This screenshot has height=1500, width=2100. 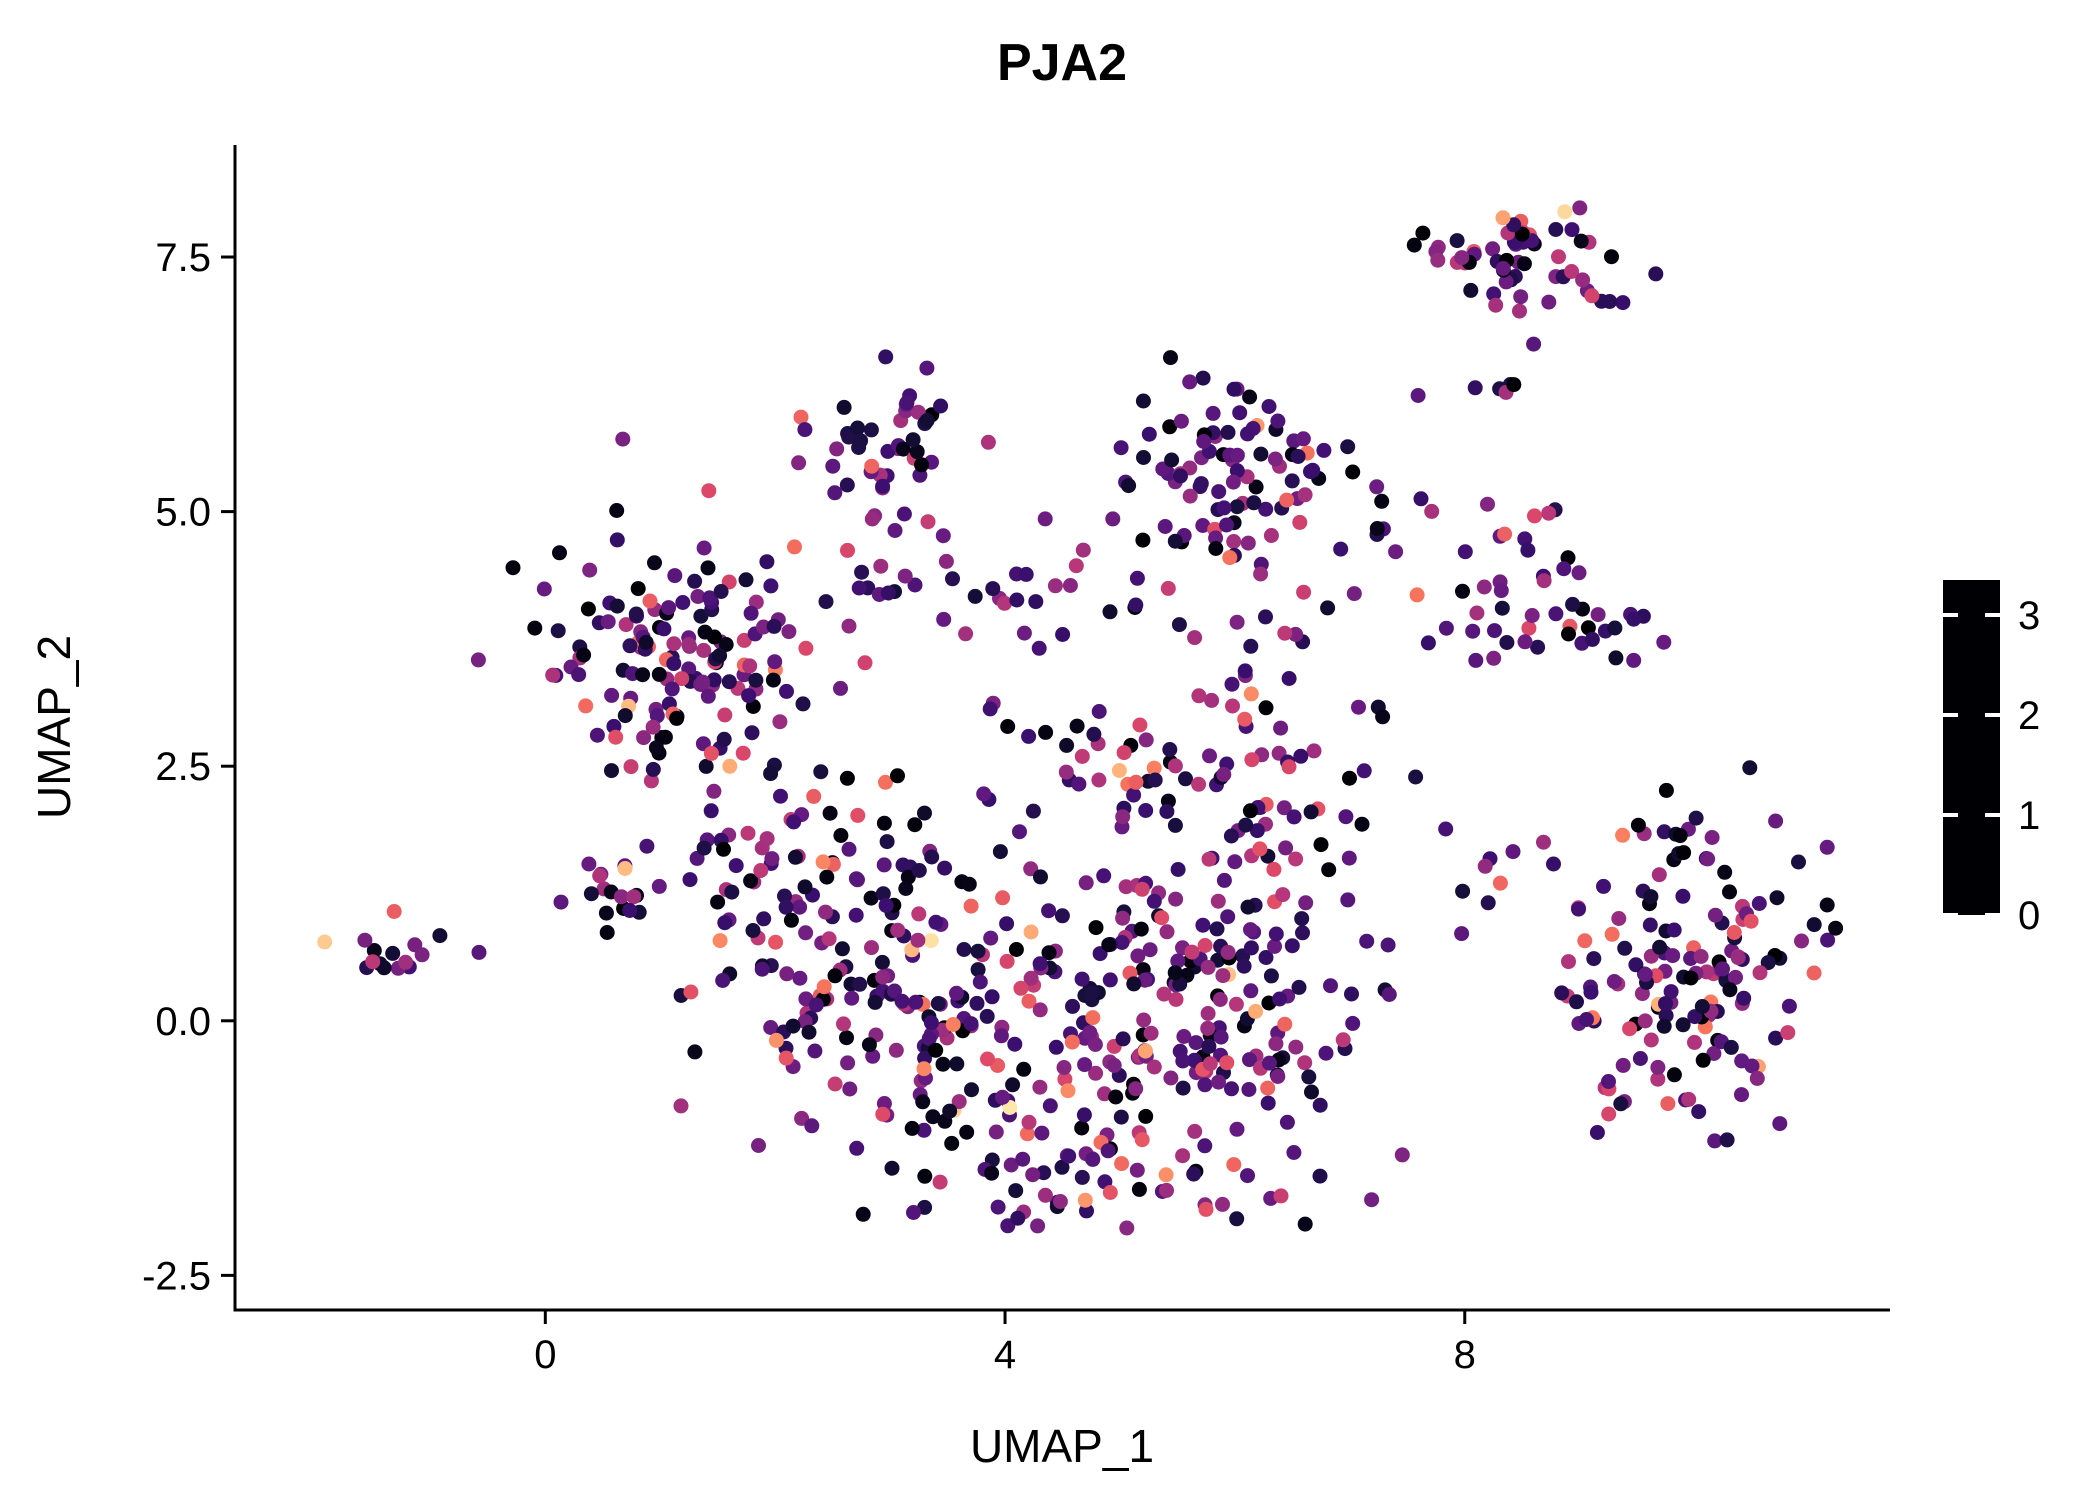 I want to click on legend-tick-label: 2, so click(x=2029, y=716).